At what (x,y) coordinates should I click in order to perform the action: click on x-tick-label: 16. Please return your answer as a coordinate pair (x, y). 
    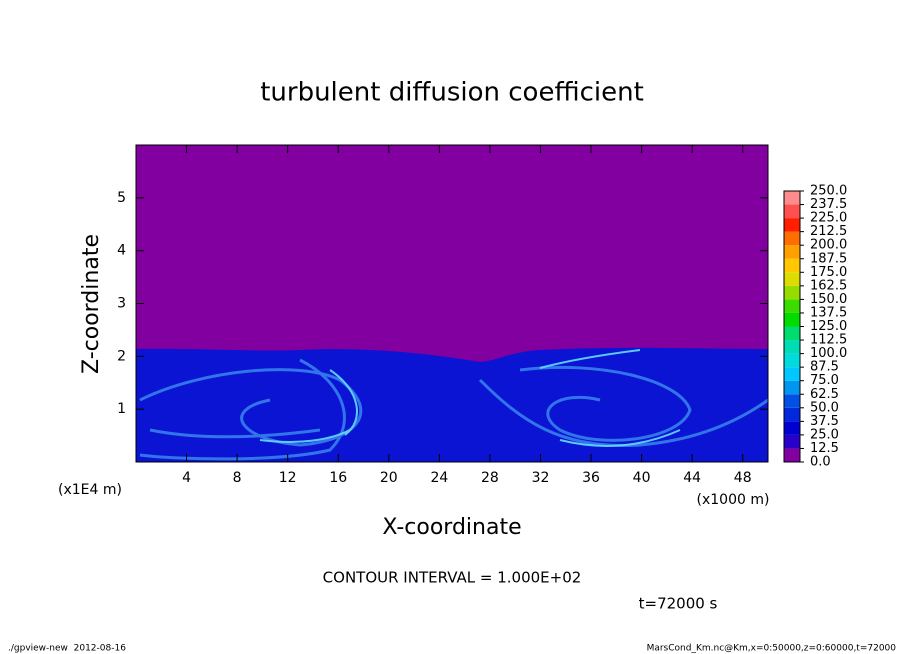
    Looking at the image, I should click on (338, 478).